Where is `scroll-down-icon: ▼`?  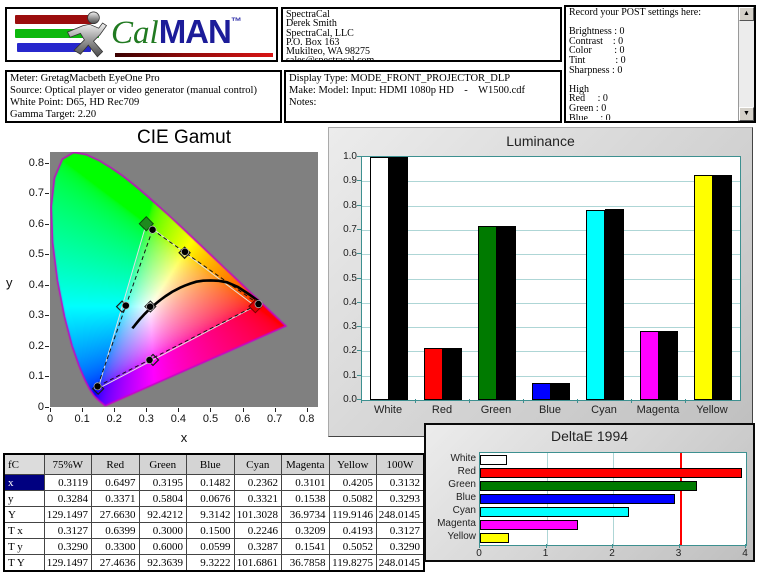
scroll-down-icon: ▼ is located at coordinates (746, 114).